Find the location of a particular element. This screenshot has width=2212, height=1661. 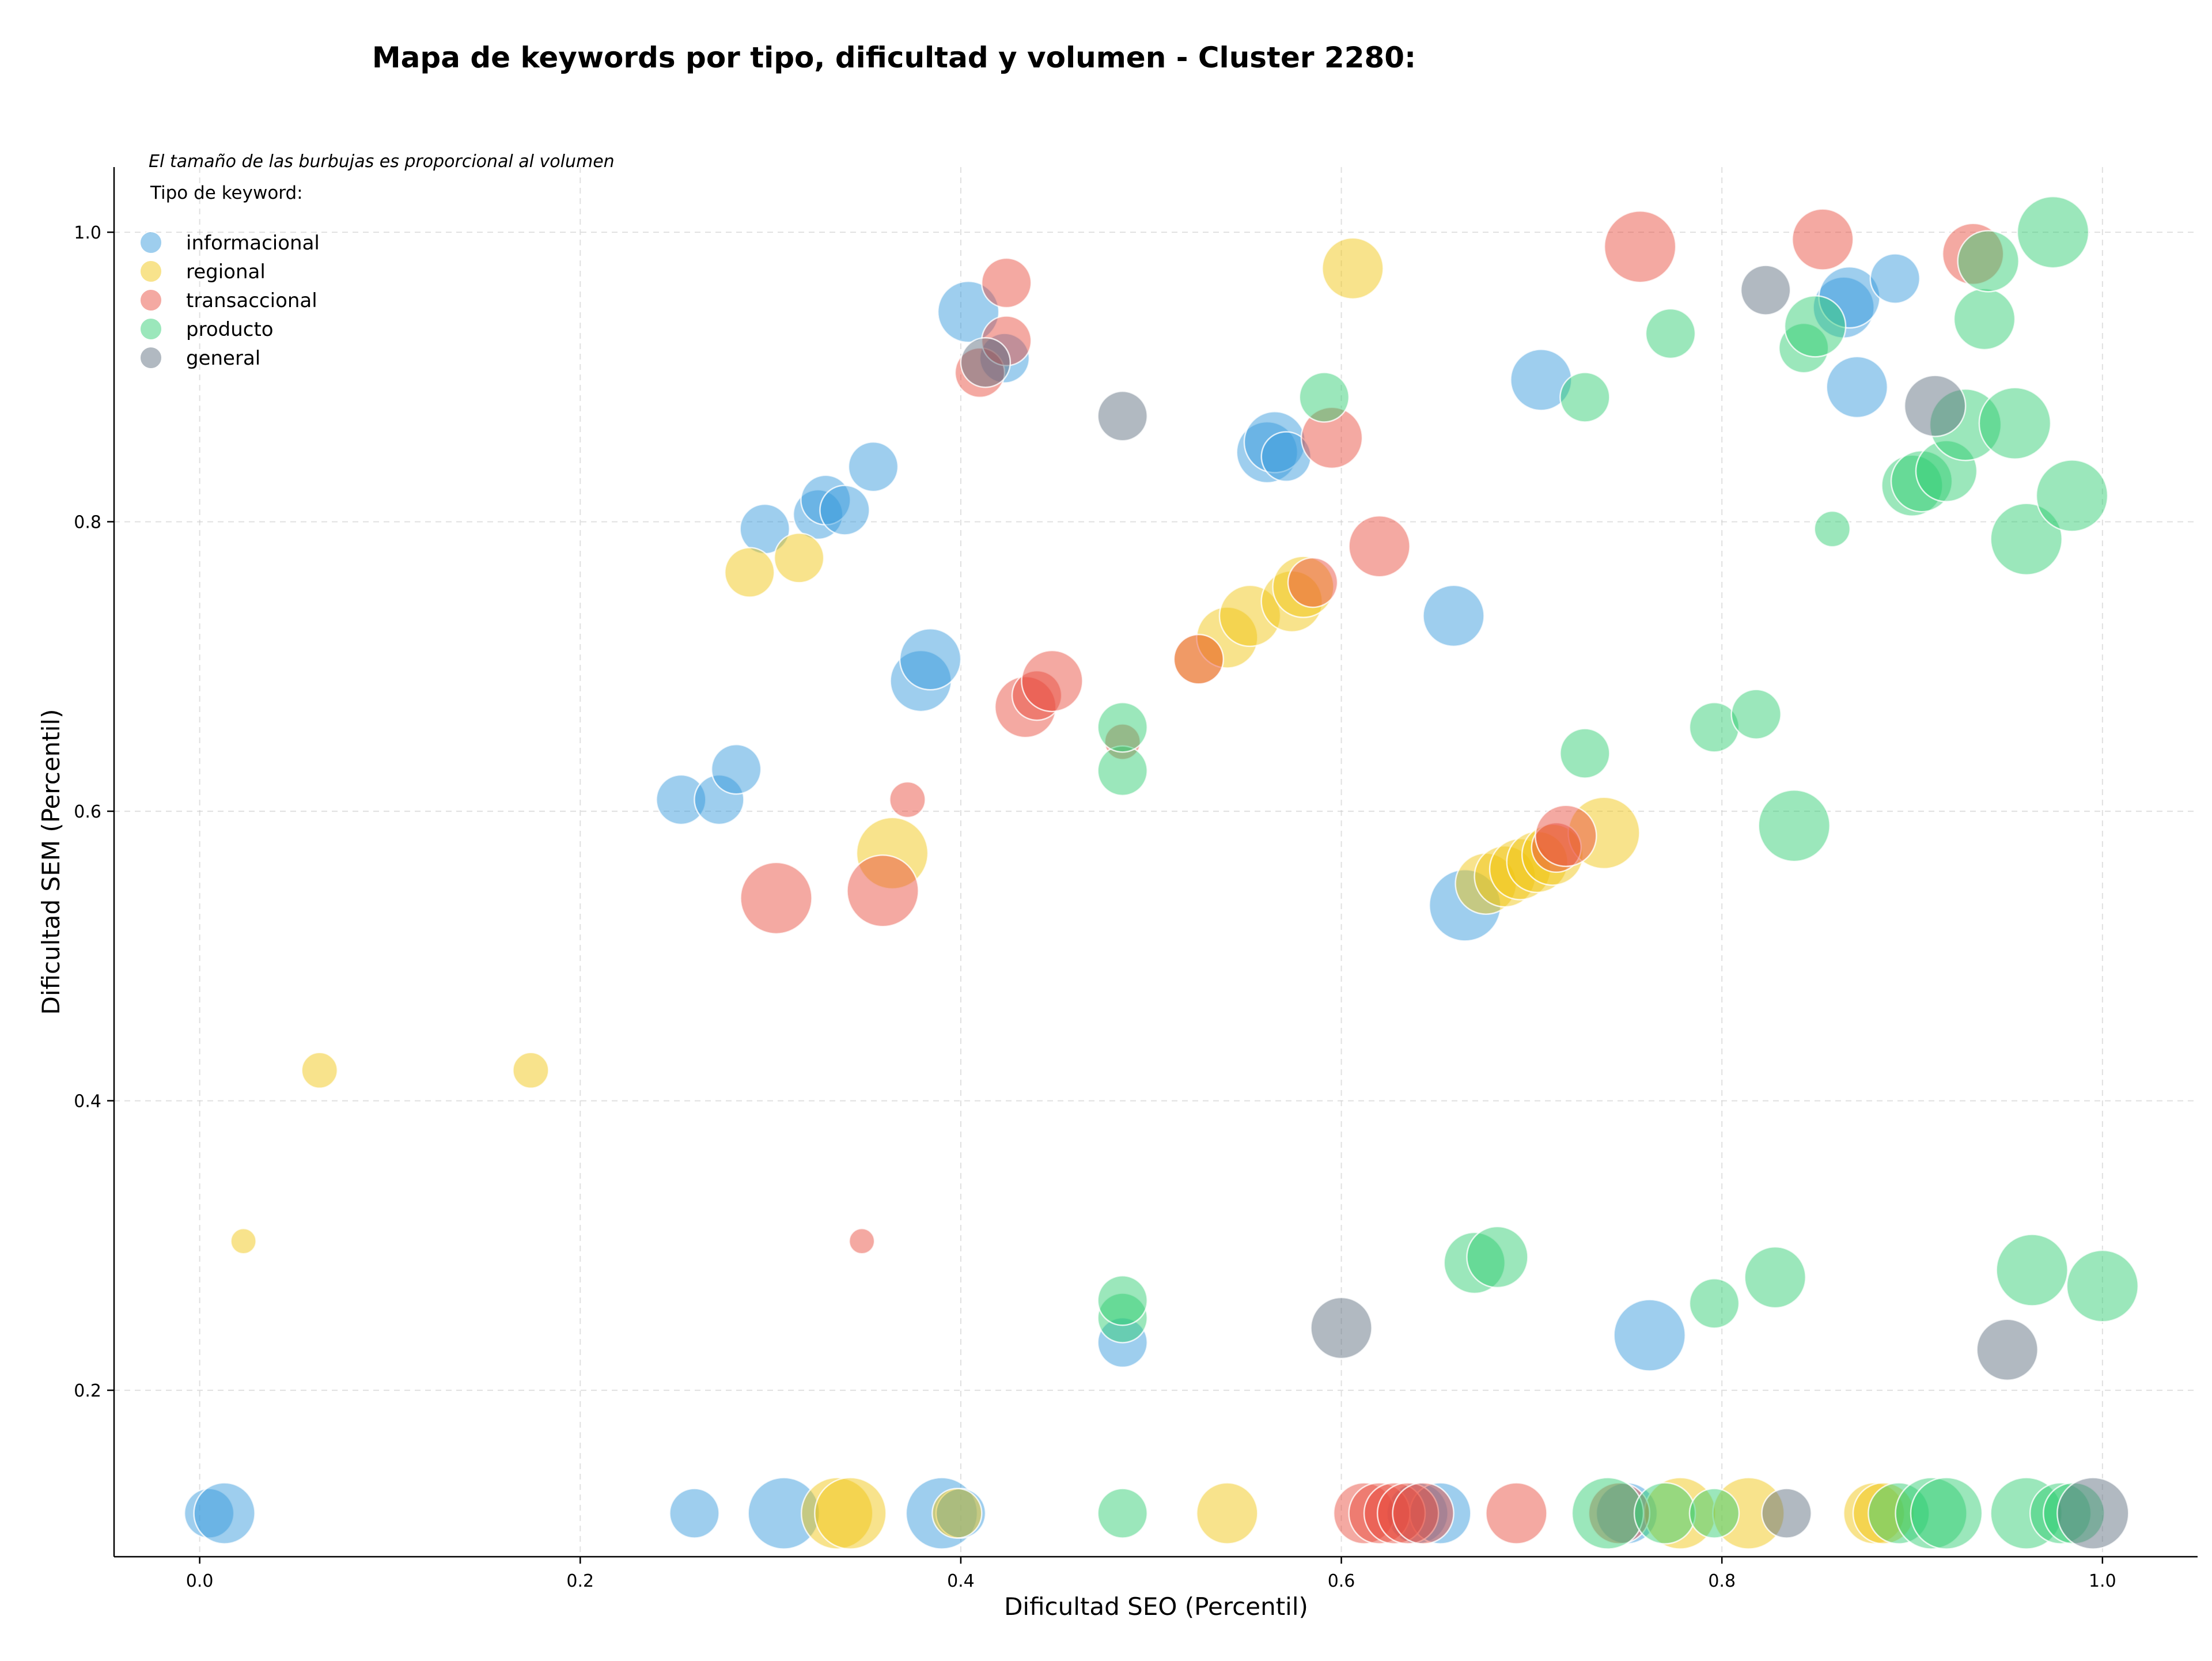

legend-label-general: general is located at coordinates (223, 358).